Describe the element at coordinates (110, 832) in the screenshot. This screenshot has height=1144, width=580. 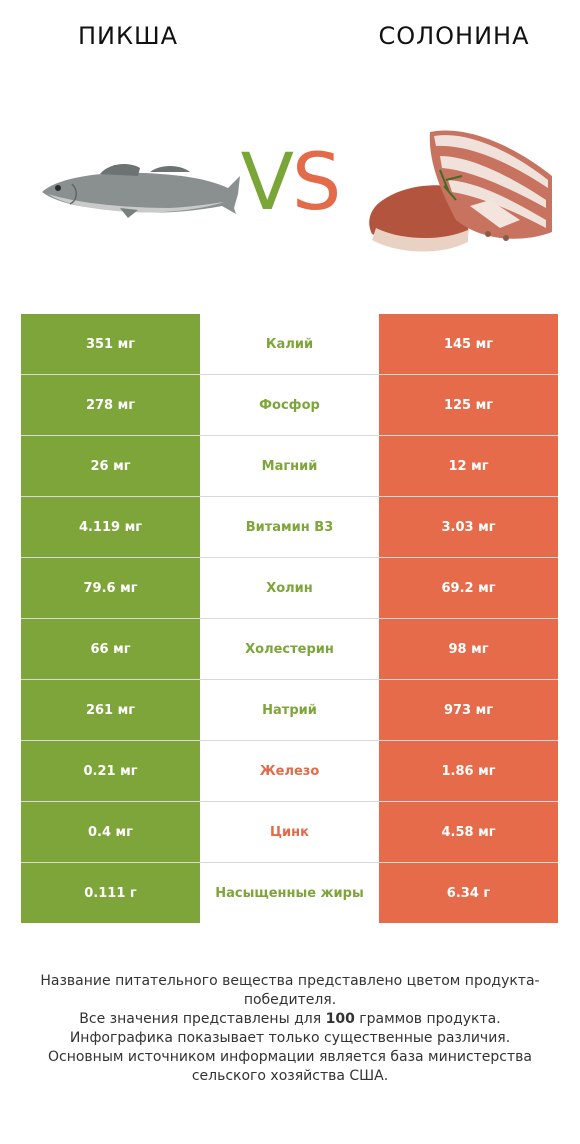
I see `left-value-cell: 0.4 мг` at that location.